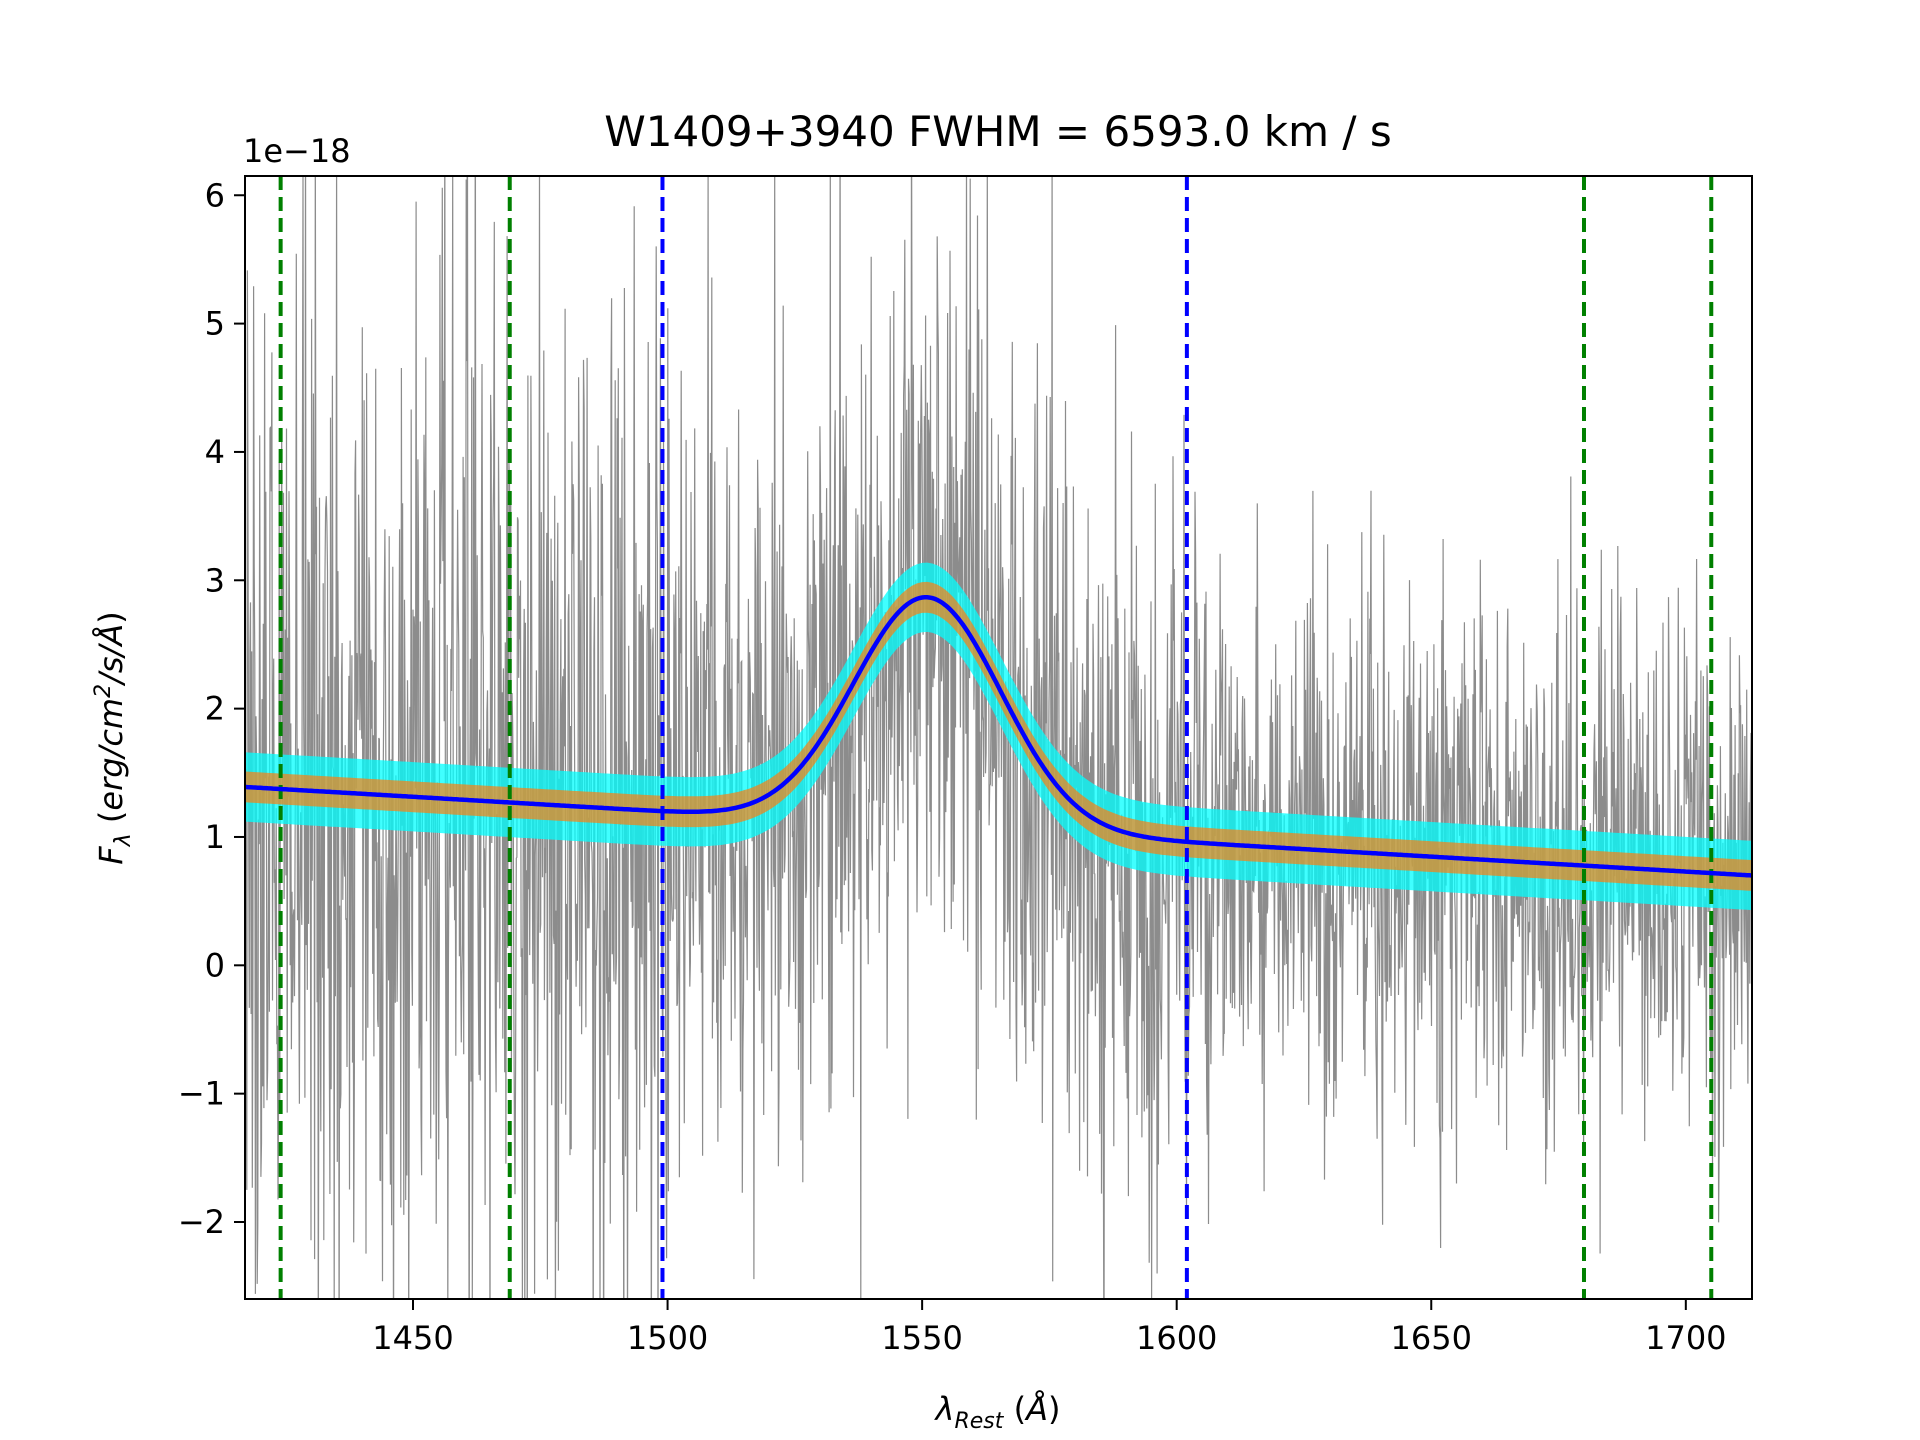  I want to click on chart-title: W1409+3940 FWHM = 6593.0 km / s, so click(998, 131).